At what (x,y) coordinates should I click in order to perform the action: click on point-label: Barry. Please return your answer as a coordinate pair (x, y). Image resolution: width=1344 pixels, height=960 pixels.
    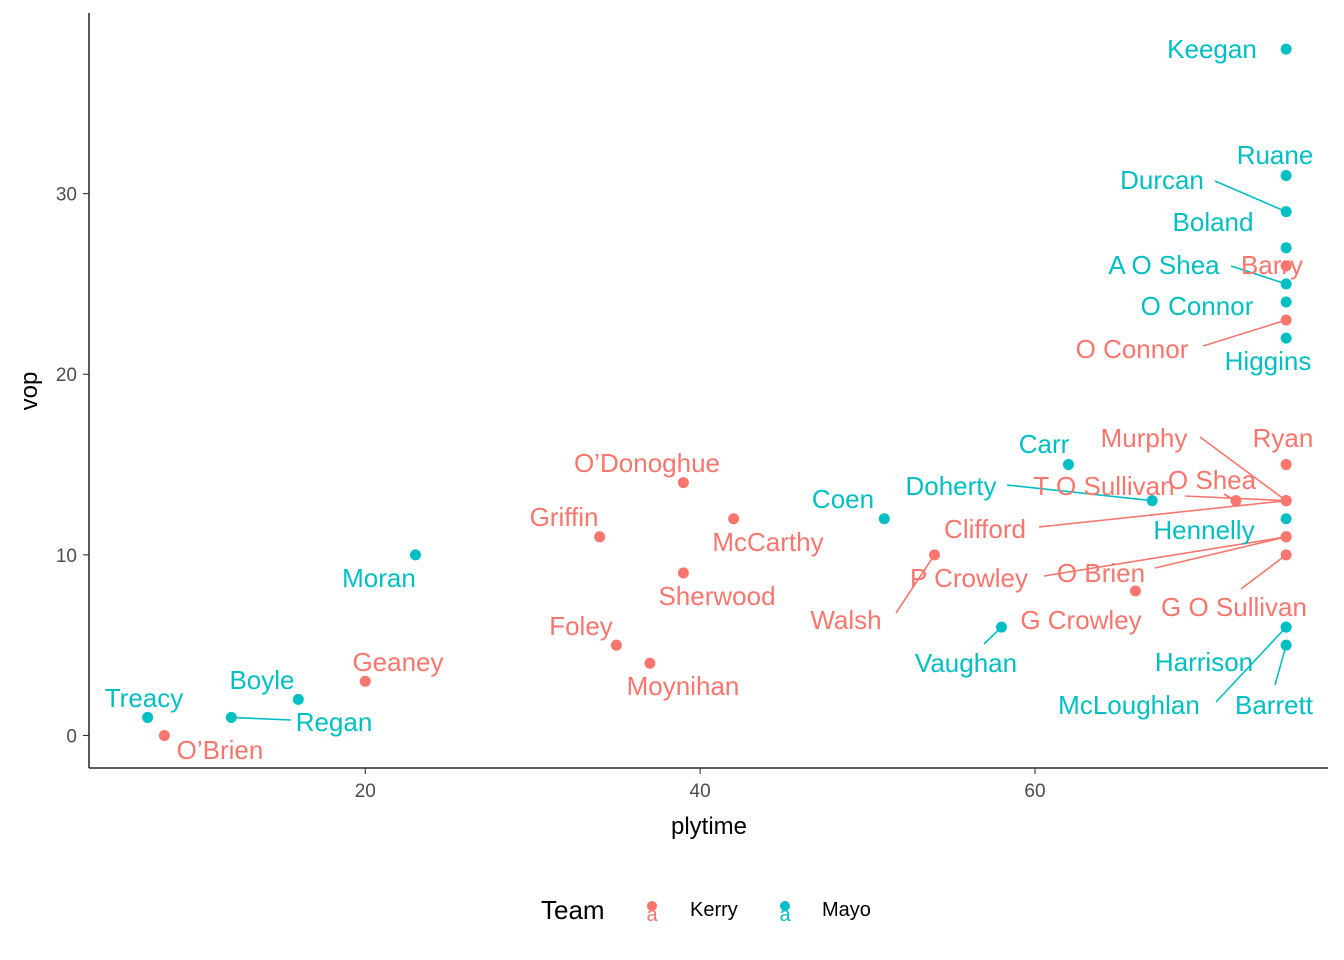
    Looking at the image, I should click on (1272, 265).